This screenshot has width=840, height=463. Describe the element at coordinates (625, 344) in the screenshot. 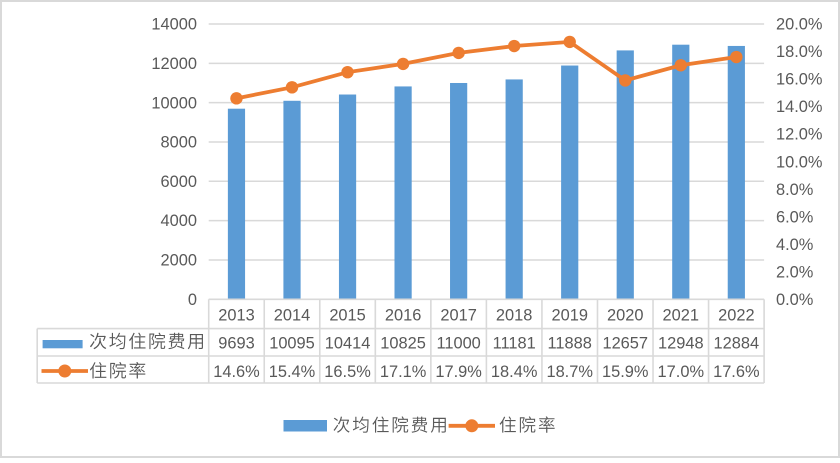

I see `svg-text: 12657` at that location.